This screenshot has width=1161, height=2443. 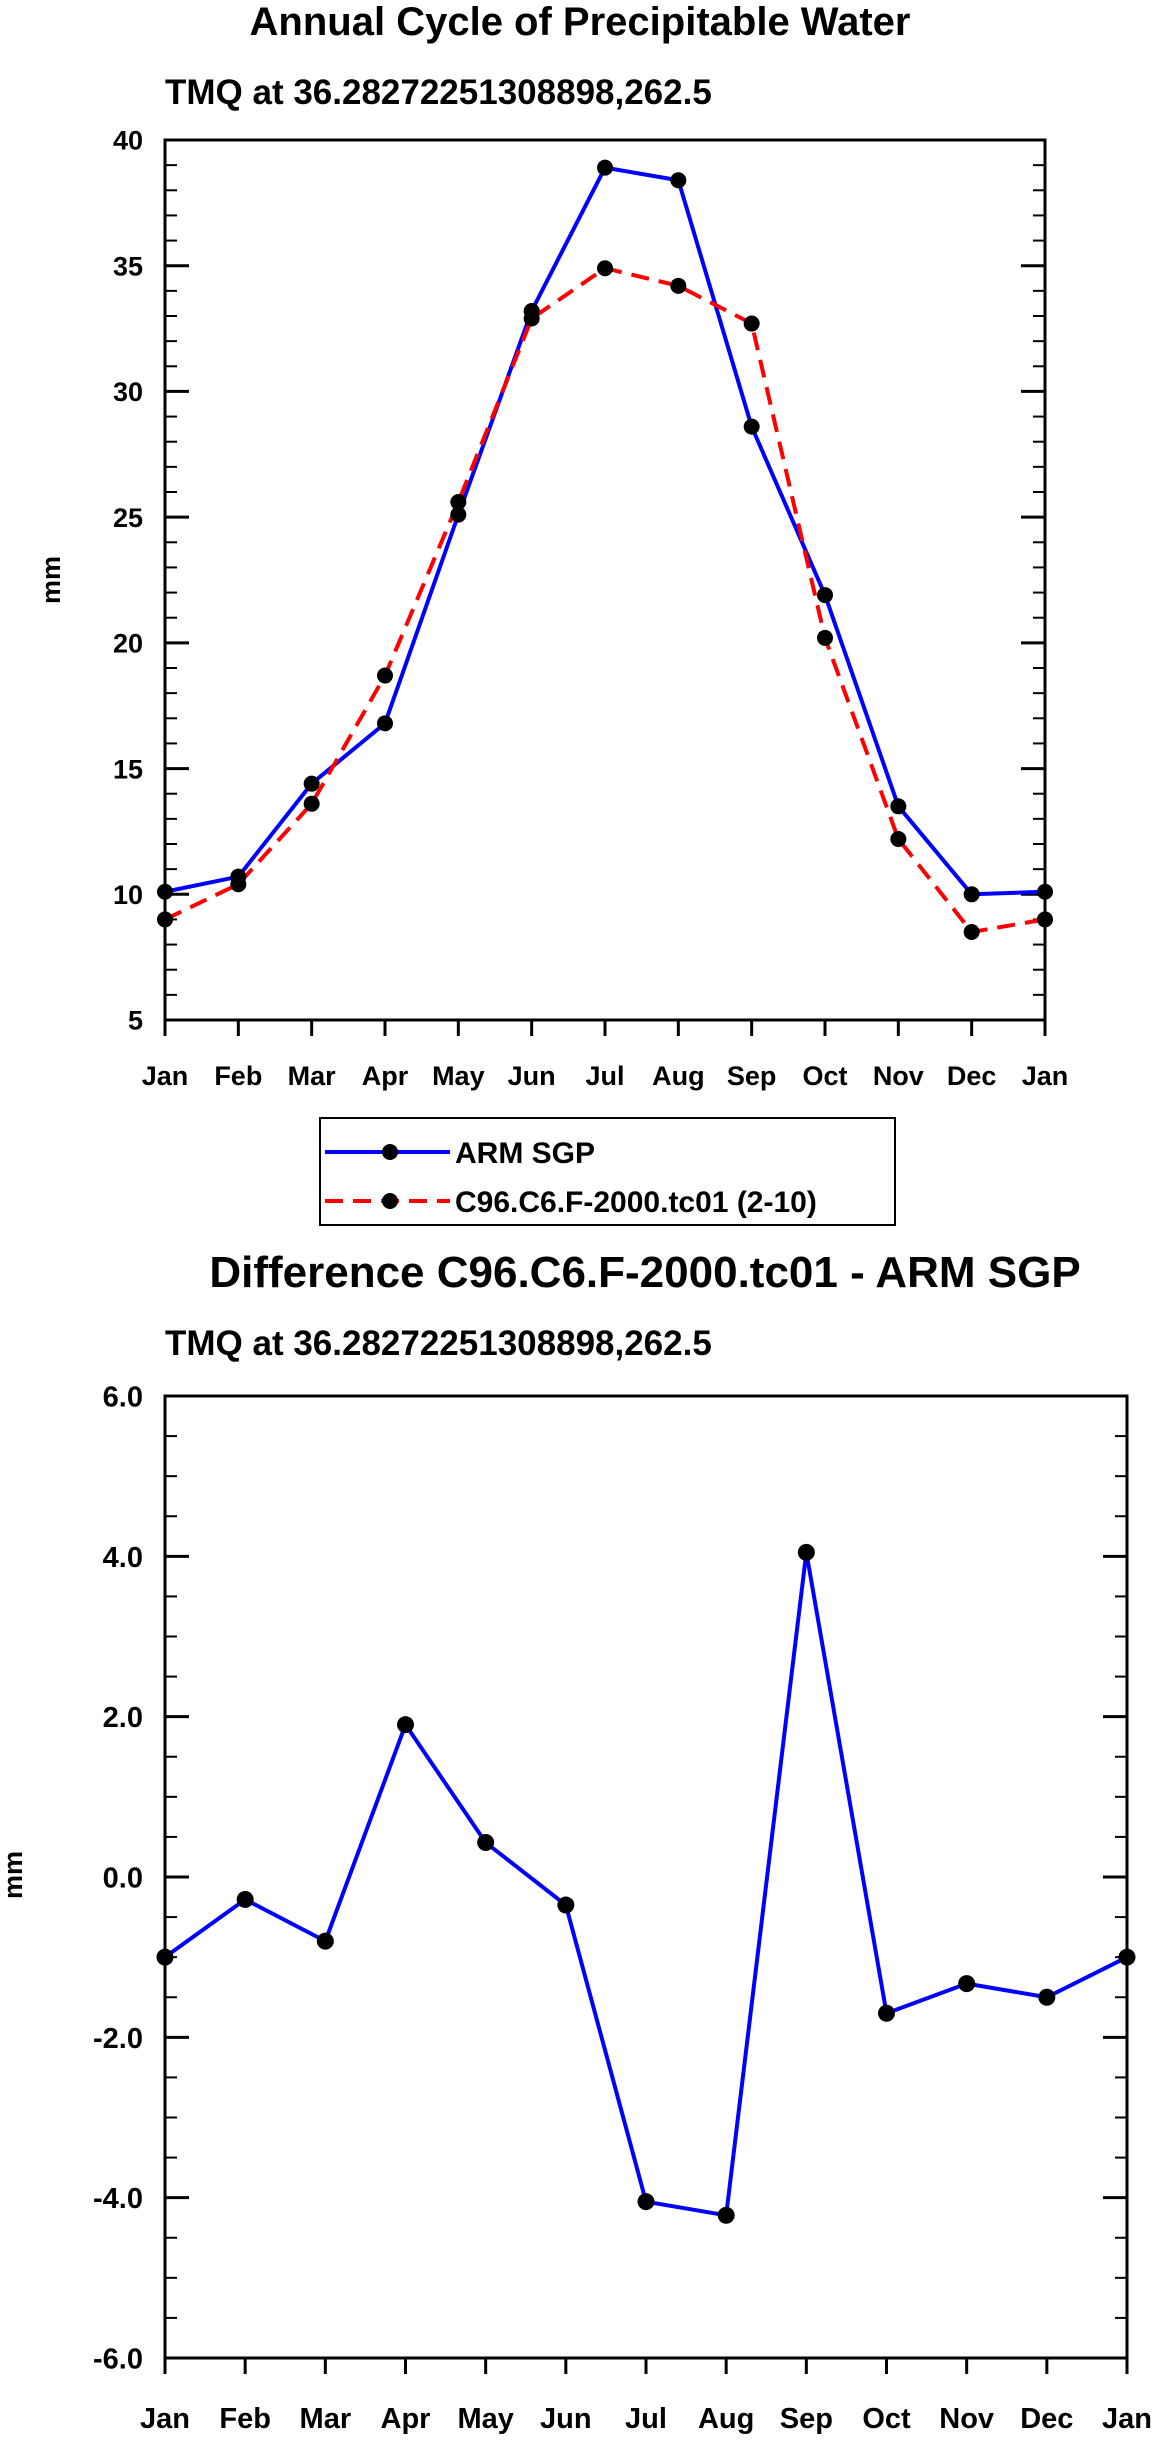 I want to click on chart2-x-tick-label: Dec, so click(x=1046, y=2419).